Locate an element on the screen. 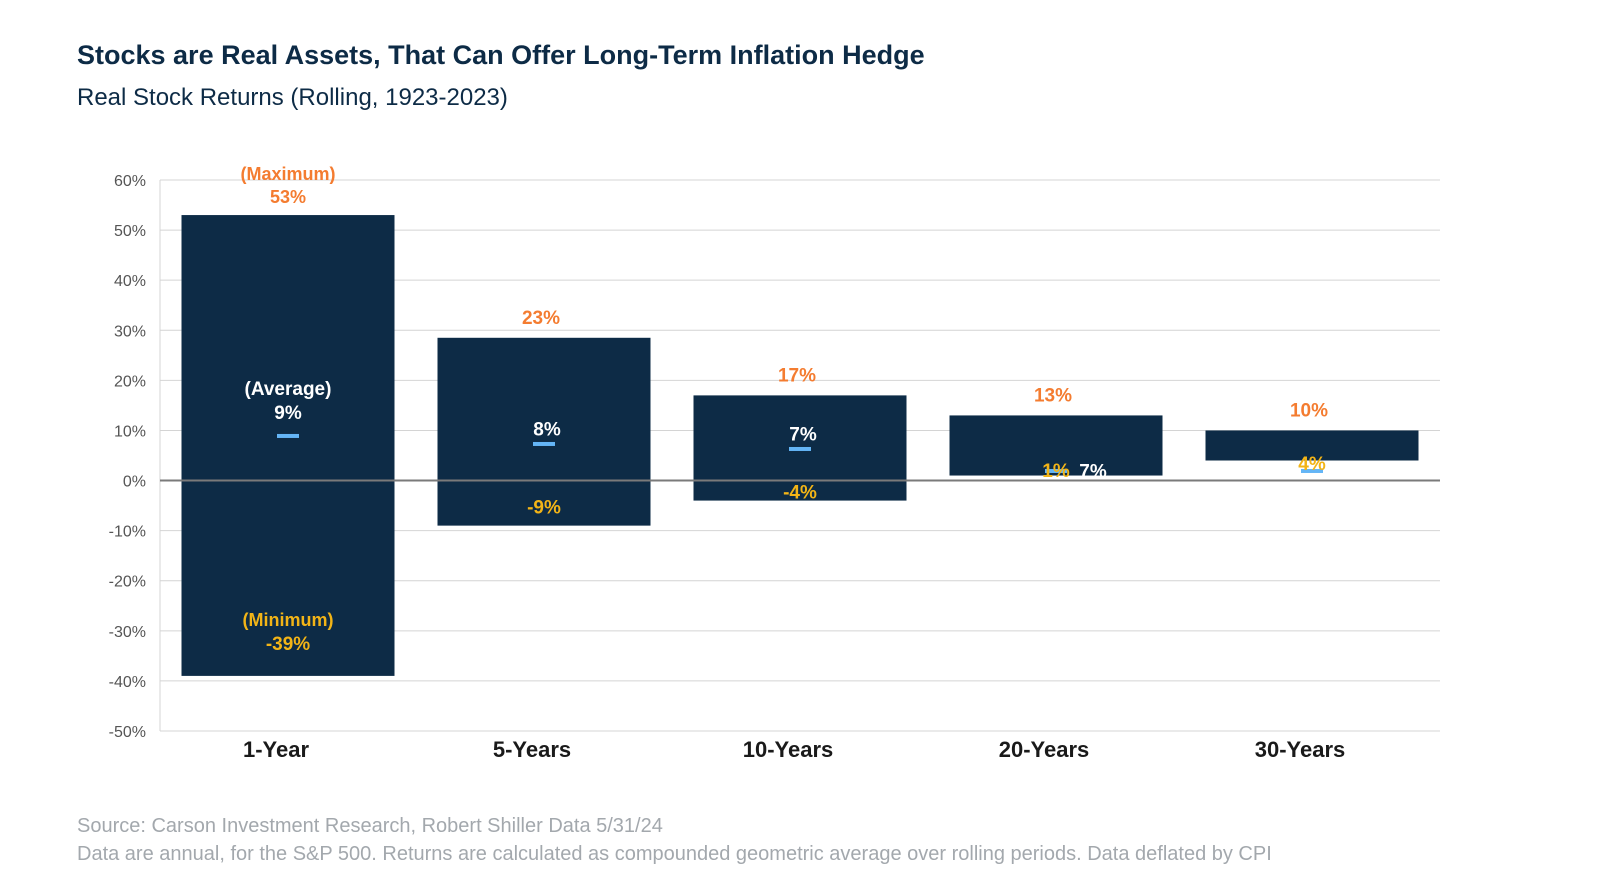  min-value-label: 4% is located at coordinates (1312, 464).